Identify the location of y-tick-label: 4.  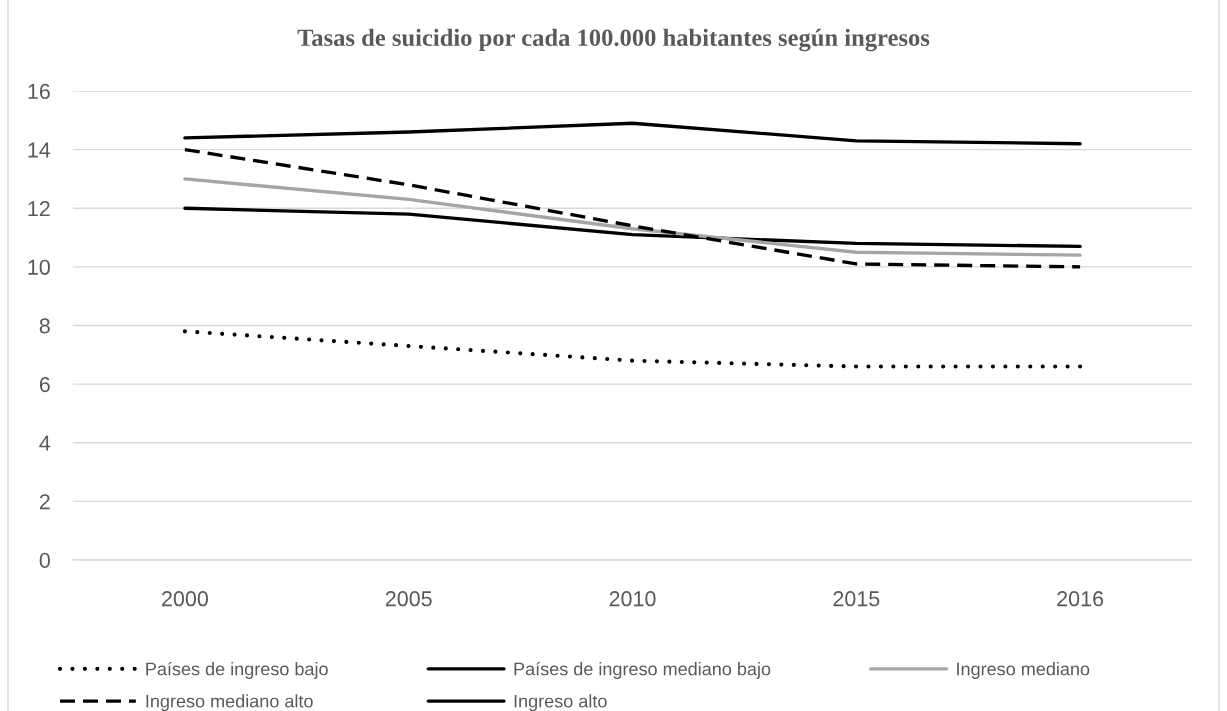
(45, 443).